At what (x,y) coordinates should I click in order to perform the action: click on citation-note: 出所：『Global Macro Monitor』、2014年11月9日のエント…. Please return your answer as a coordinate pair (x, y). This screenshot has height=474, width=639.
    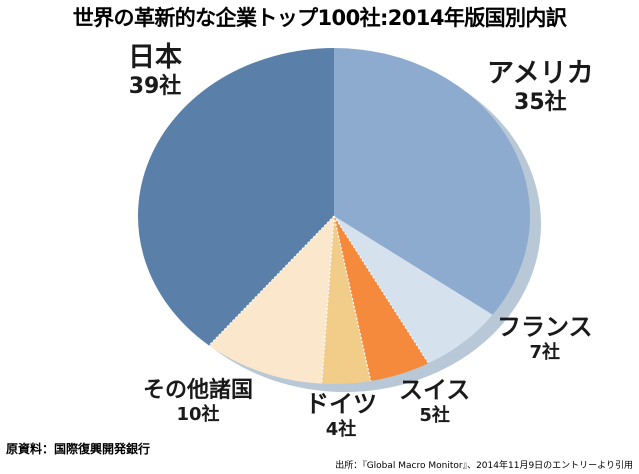
    Looking at the image, I should click on (484, 466).